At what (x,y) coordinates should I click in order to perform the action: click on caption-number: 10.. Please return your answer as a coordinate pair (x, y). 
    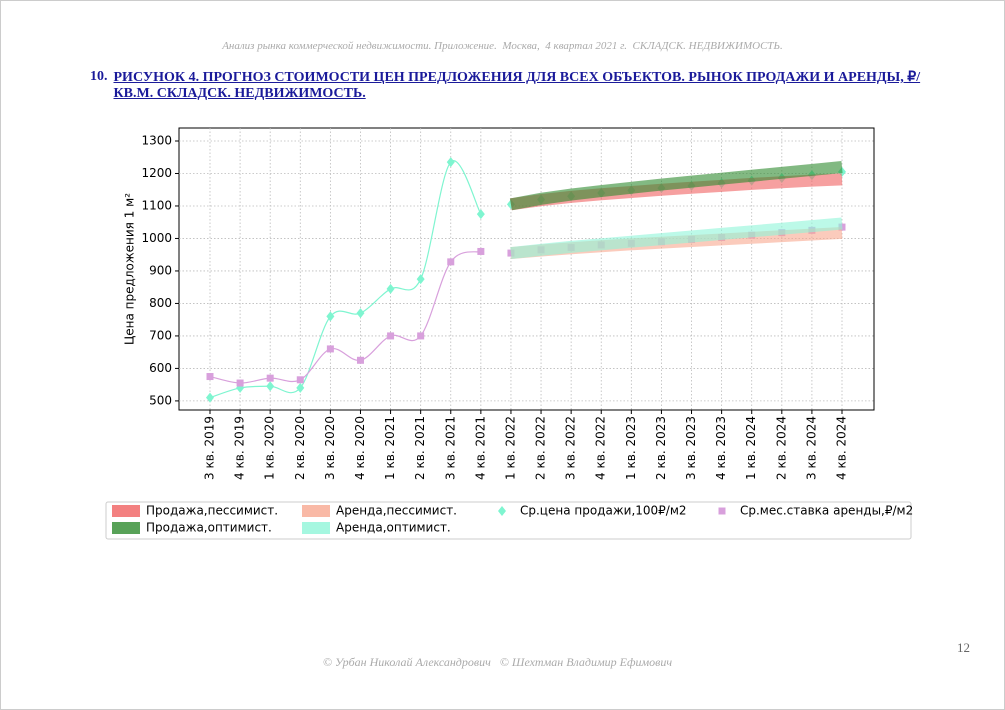
    Looking at the image, I should click on (99, 76).